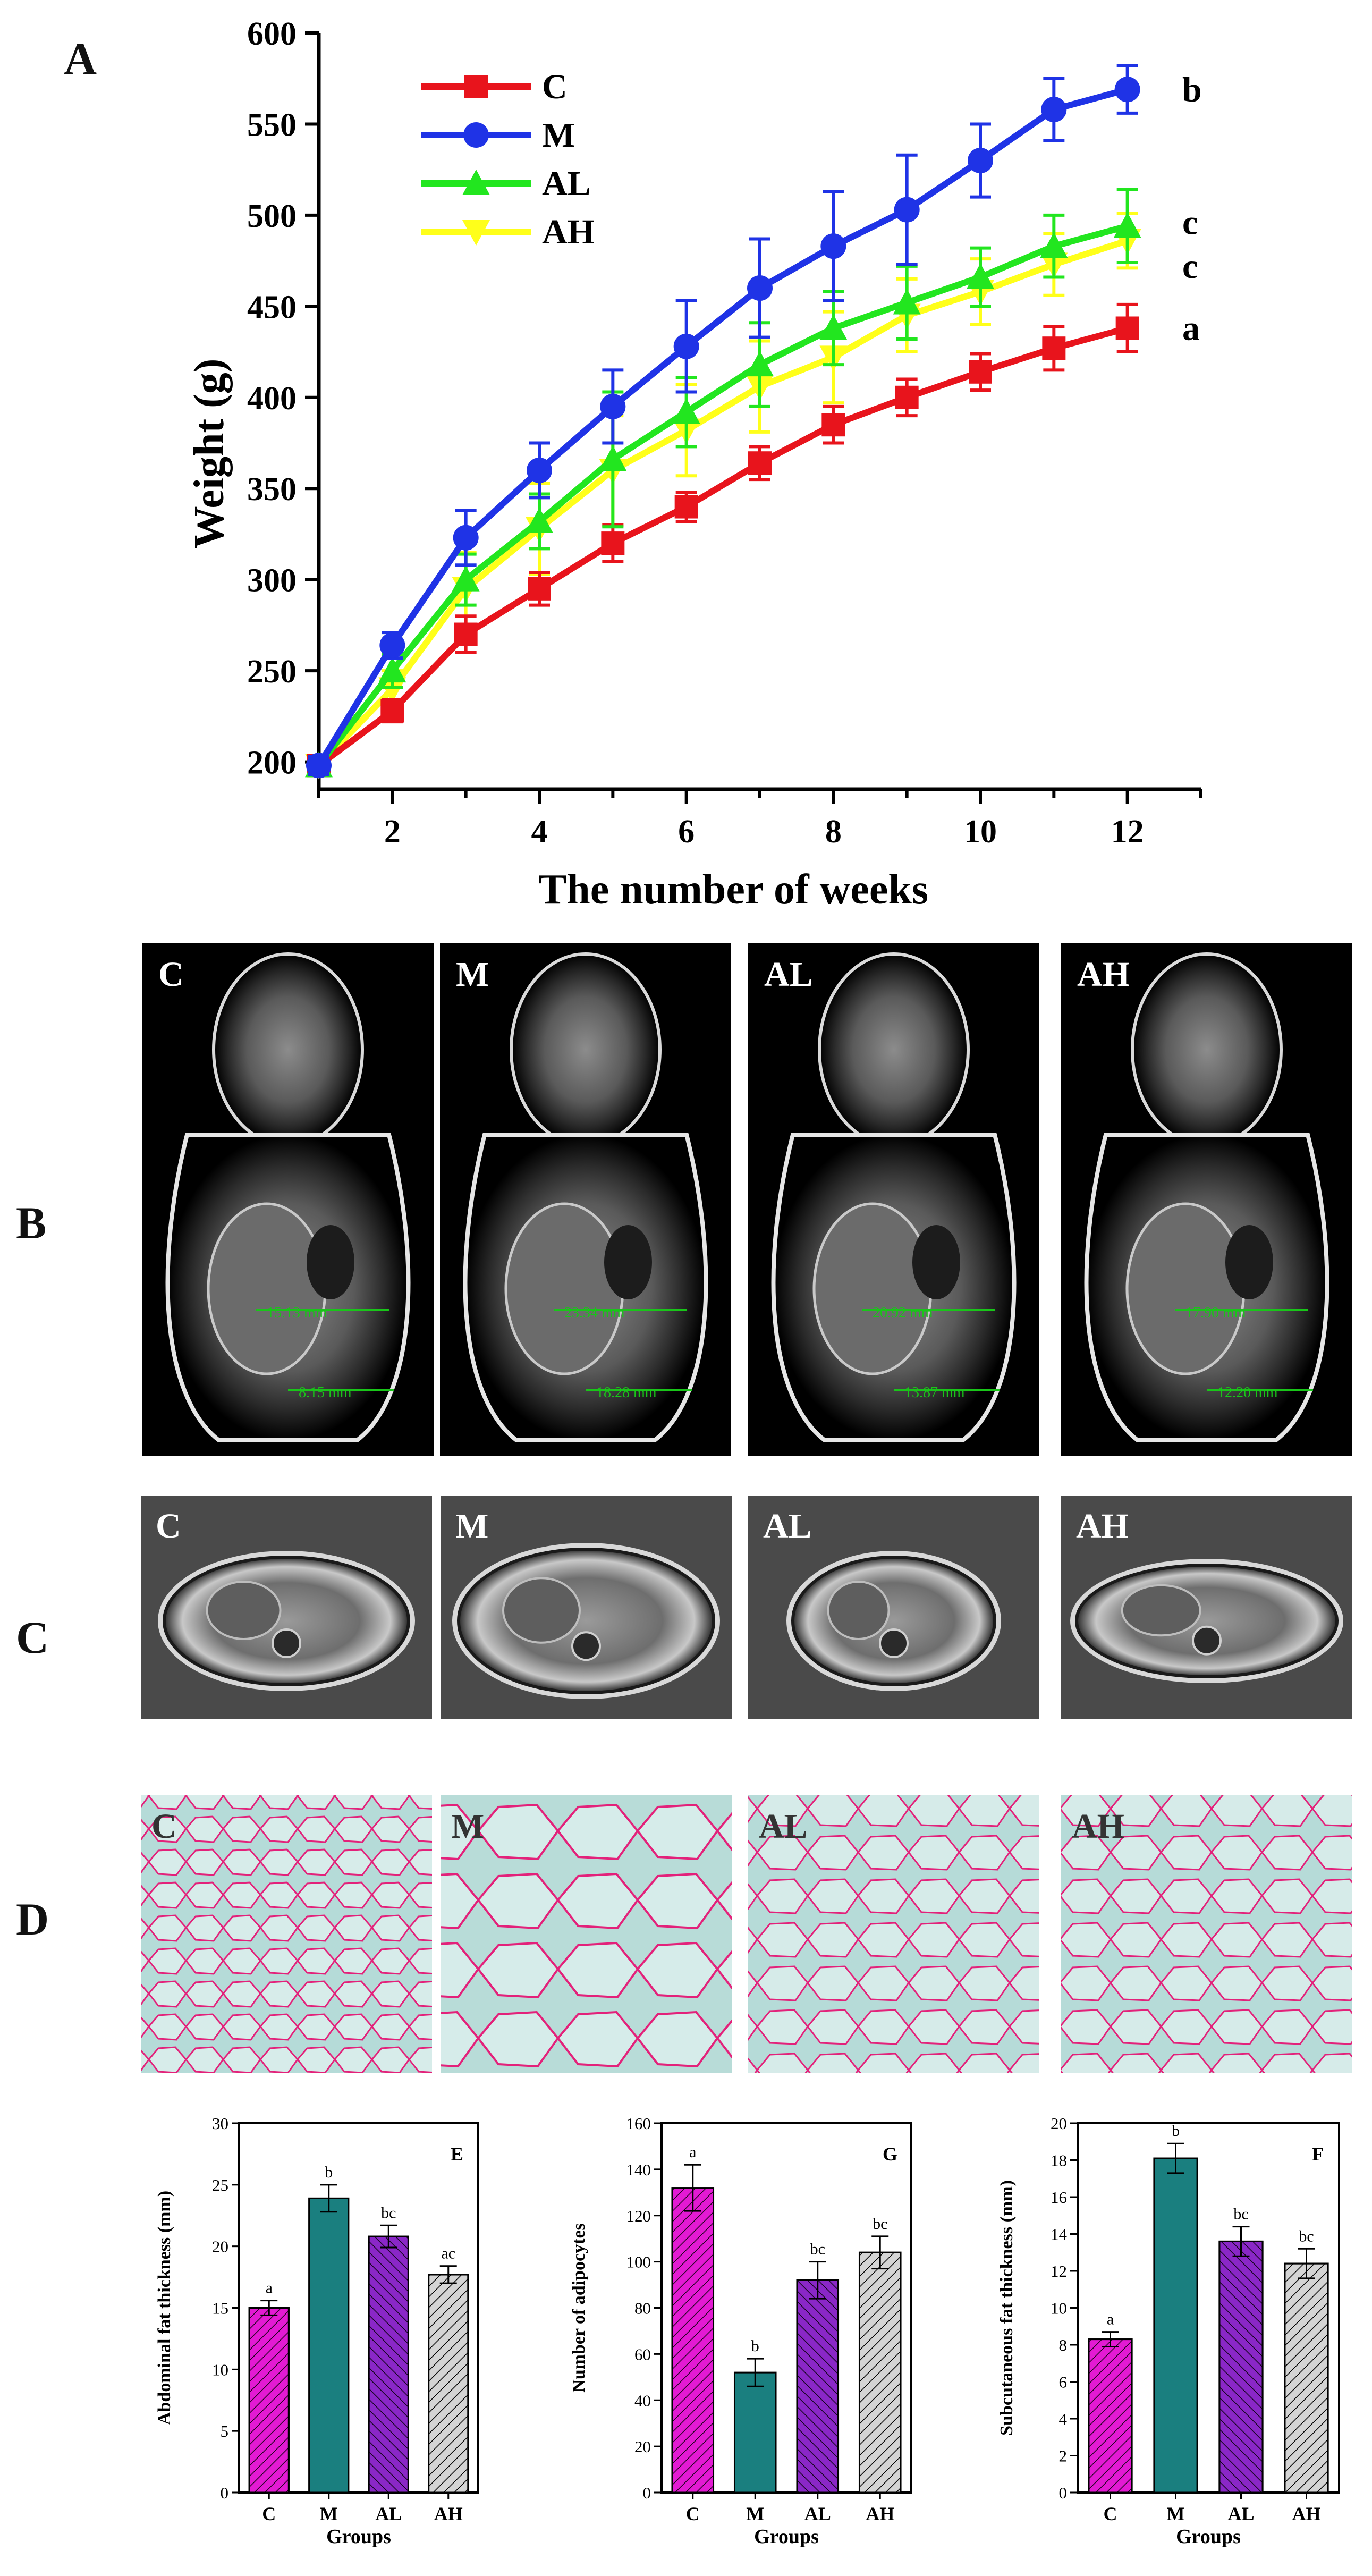 This screenshot has width=1372, height=2576. What do you see at coordinates (1063, 2419) in the screenshot?
I see `y-tick-label: 4` at bounding box center [1063, 2419].